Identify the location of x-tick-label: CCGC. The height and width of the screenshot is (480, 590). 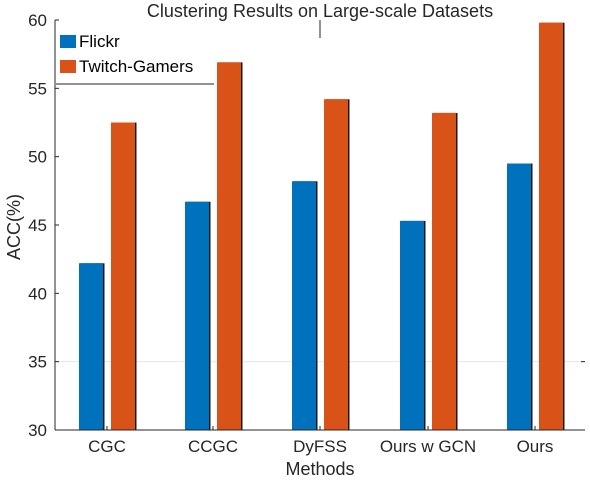
(213, 446).